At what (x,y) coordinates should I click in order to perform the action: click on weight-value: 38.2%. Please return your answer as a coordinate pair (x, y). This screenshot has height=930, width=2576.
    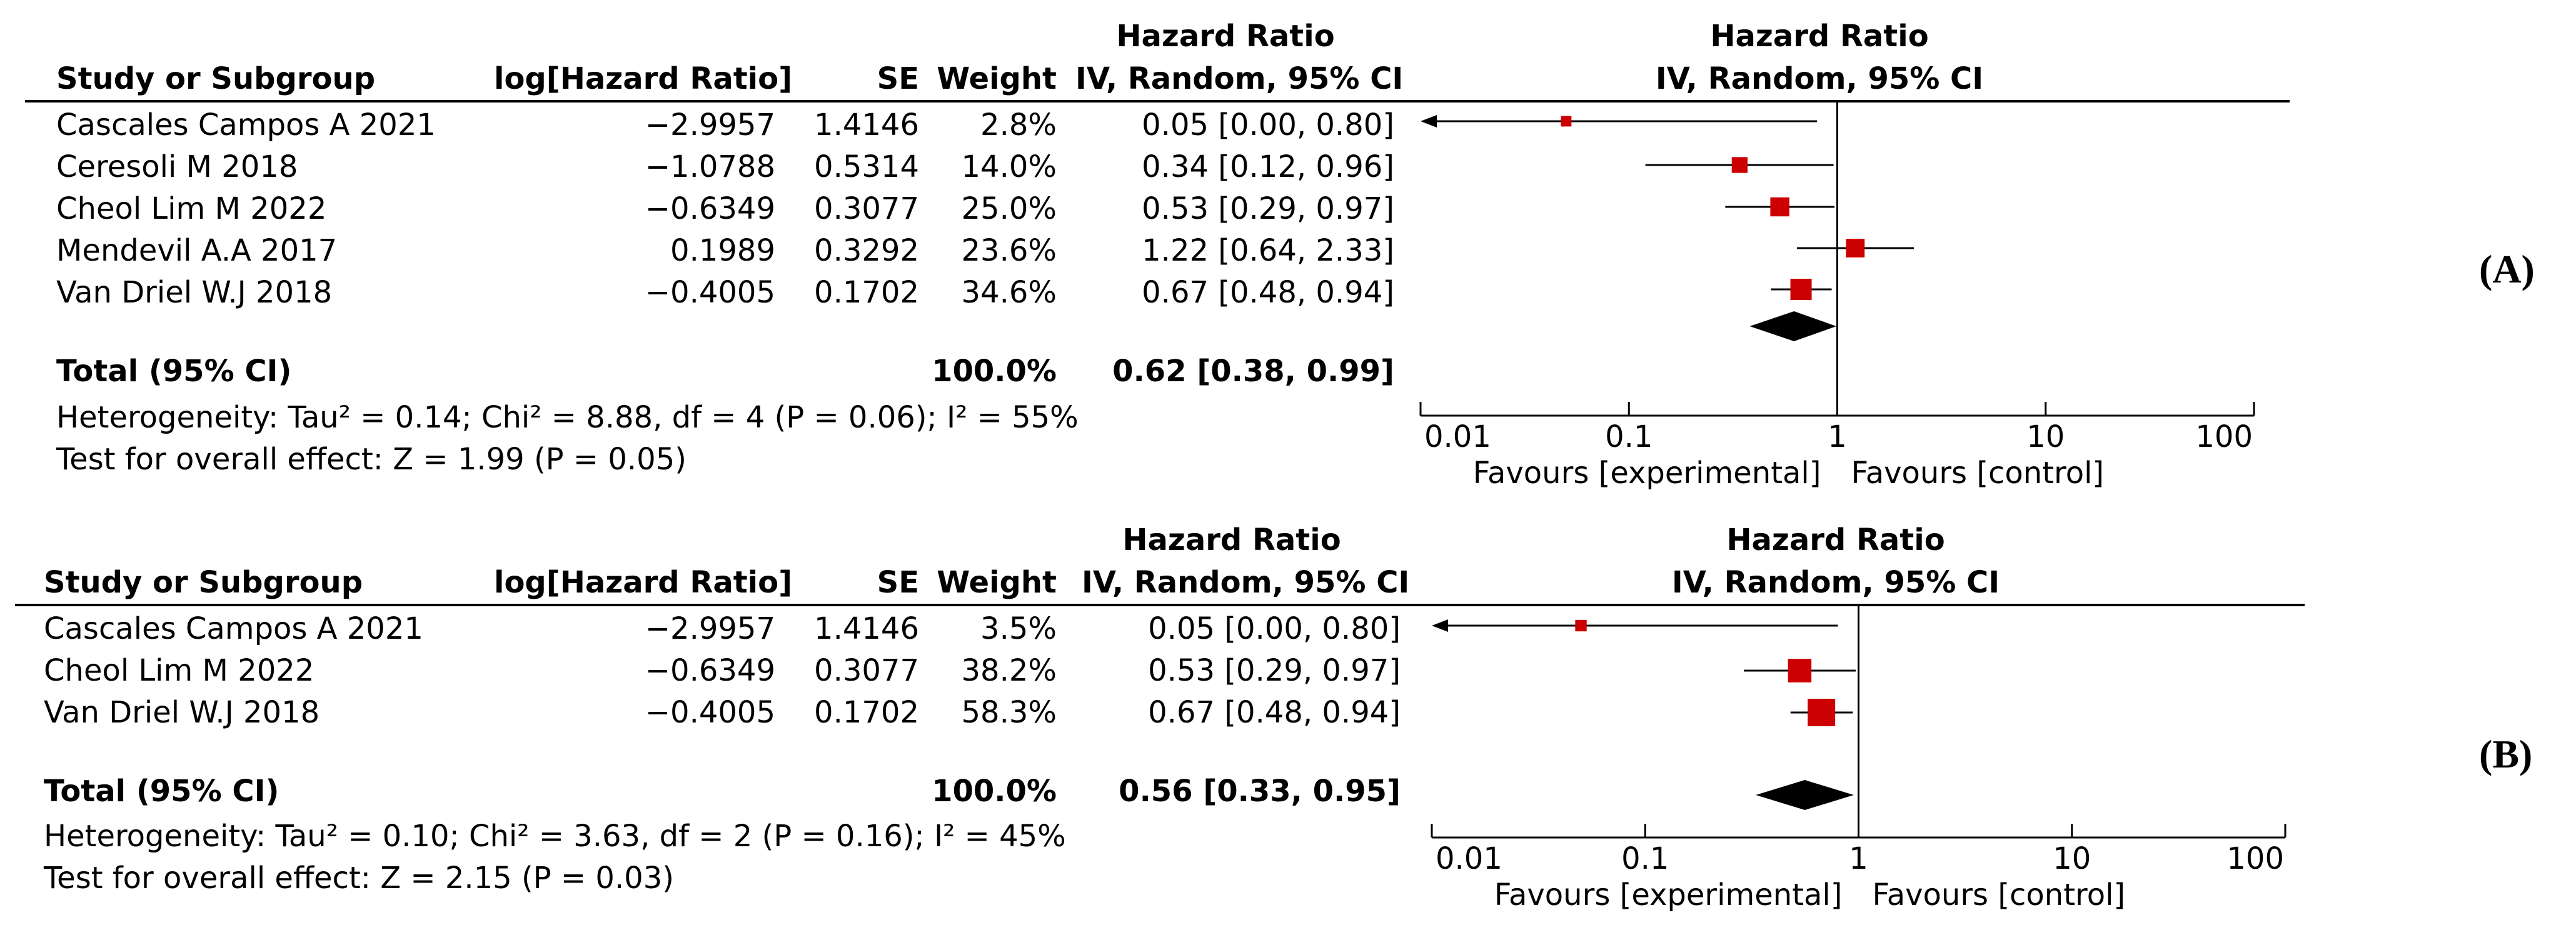
    Looking at the image, I should click on (1009, 670).